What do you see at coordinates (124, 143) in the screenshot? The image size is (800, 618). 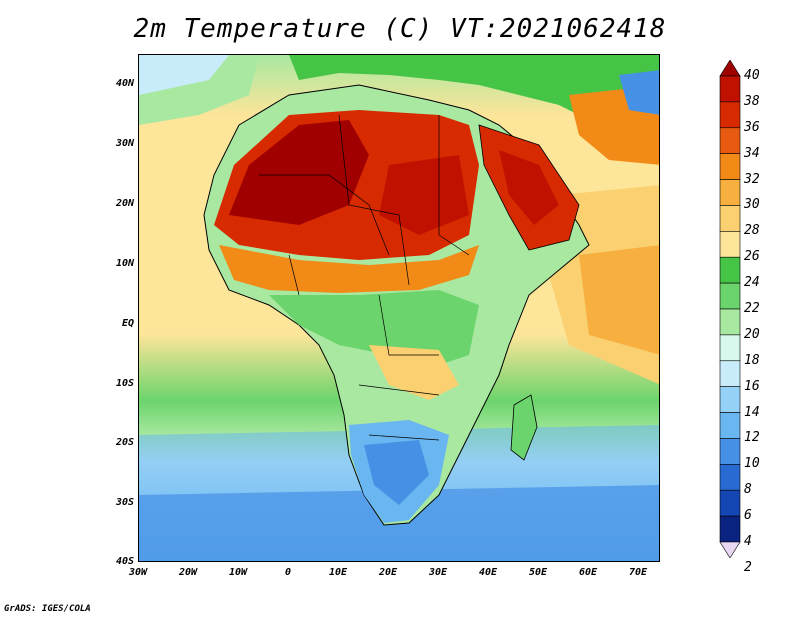 I see `lat-label-30n: 30N` at bounding box center [124, 143].